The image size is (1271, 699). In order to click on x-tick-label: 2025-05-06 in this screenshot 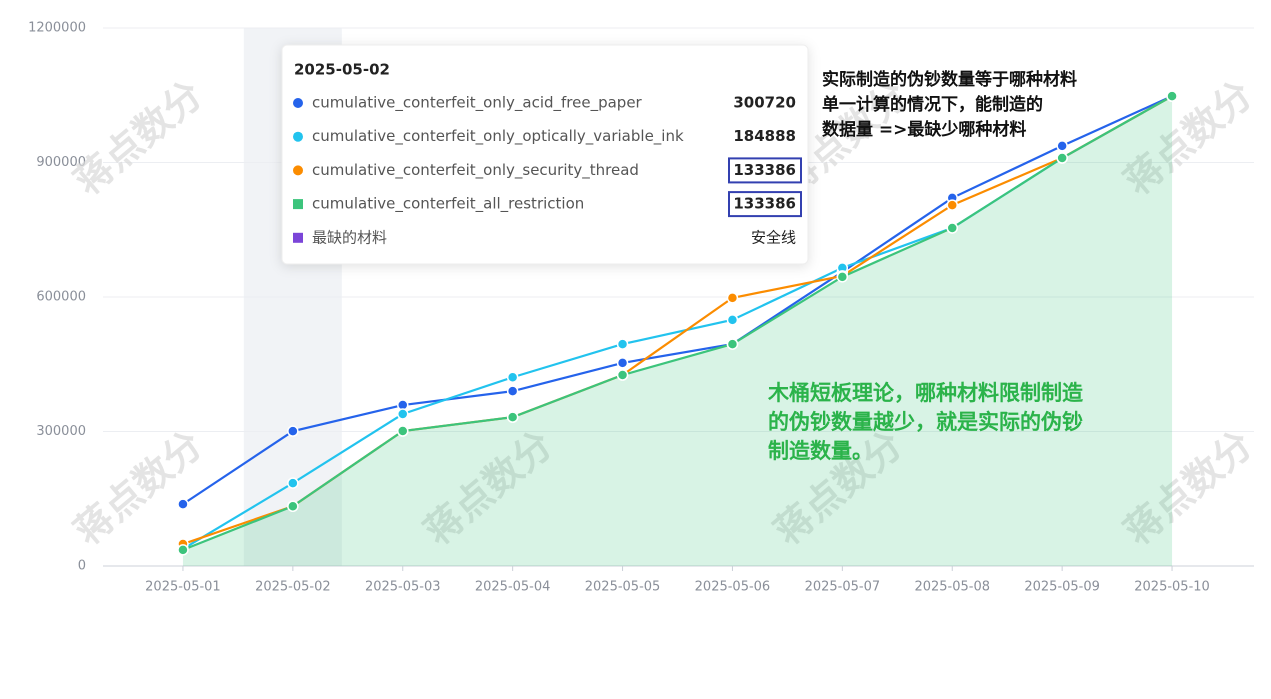, I will do `click(733, 587)`.